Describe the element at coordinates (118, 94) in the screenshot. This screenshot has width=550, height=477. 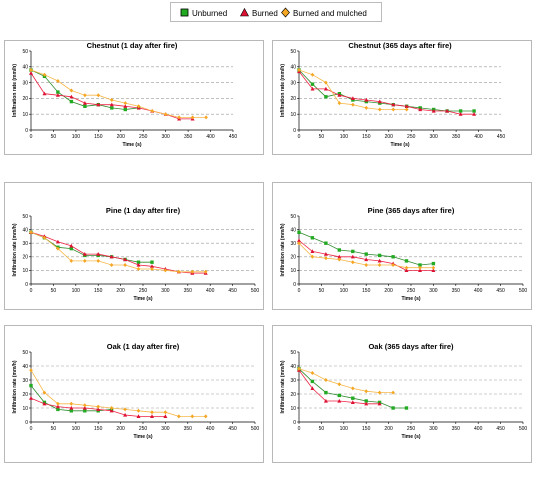
I see `series-burned-and-mulched` at that location.